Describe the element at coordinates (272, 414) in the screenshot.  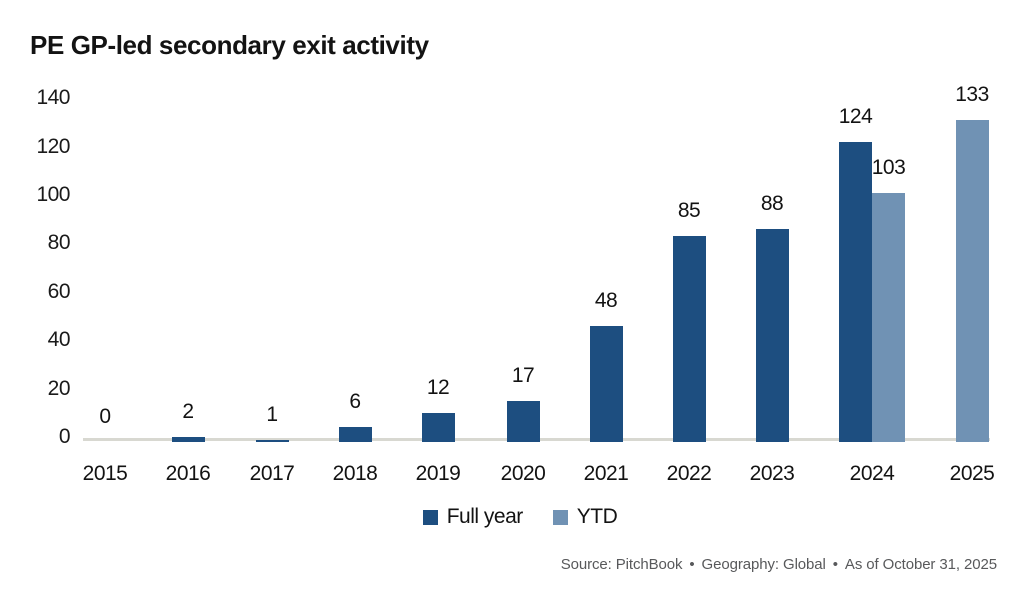
I see `bar-value-label-full-year-2017: 1` at that location.